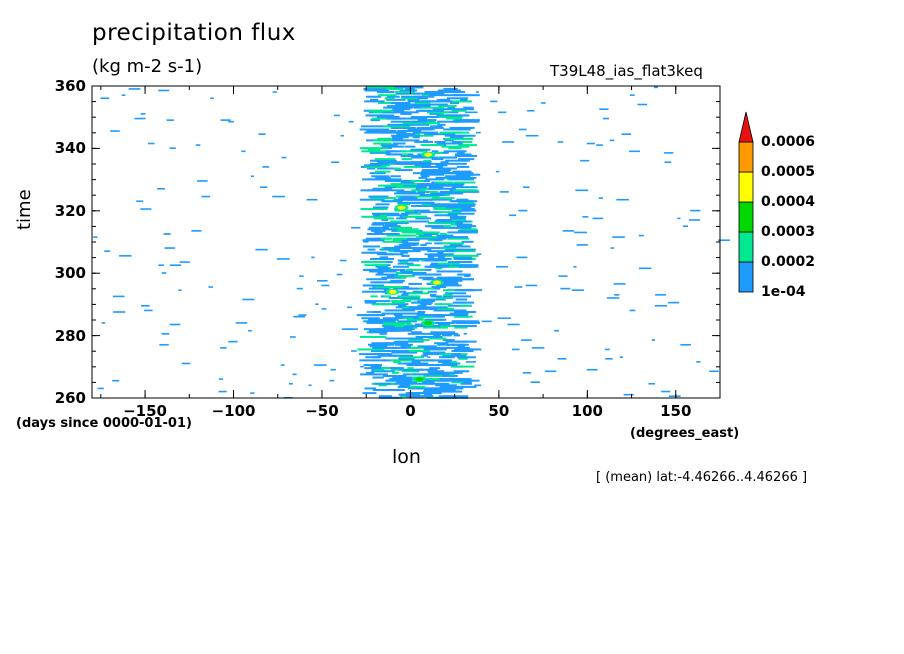 This screenshot has height=654, width=904. What do you see at coordinates (70, 335) in the screenshot?
I see `y-tick-label: 280` at bounding box center [70, 335].